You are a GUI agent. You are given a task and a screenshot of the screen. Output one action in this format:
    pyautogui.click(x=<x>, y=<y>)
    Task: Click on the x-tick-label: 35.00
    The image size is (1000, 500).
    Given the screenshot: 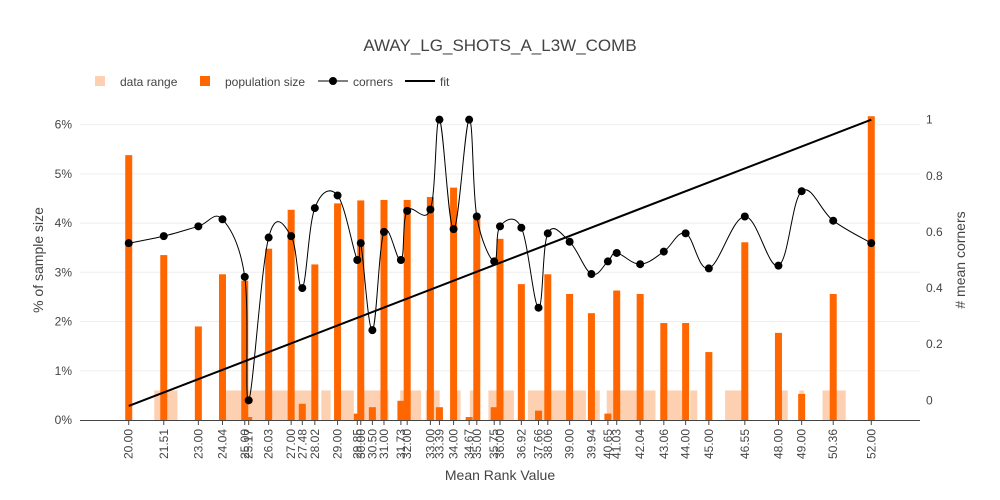 What is the action you would take?
    pyautogui.click(x=477, y=444)
    